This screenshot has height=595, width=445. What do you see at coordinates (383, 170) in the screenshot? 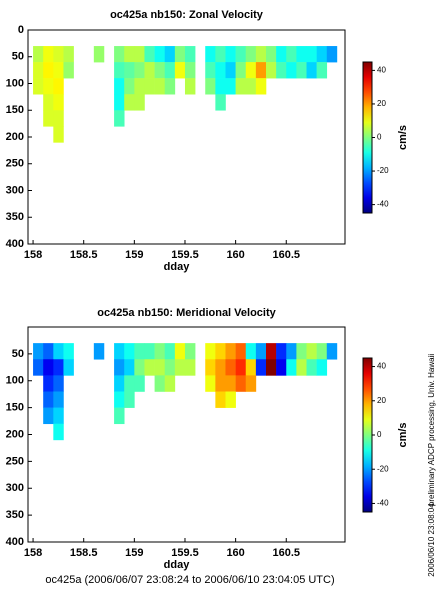
I see `colorbar-tick-label: -20` at bounding box center [383, 170].